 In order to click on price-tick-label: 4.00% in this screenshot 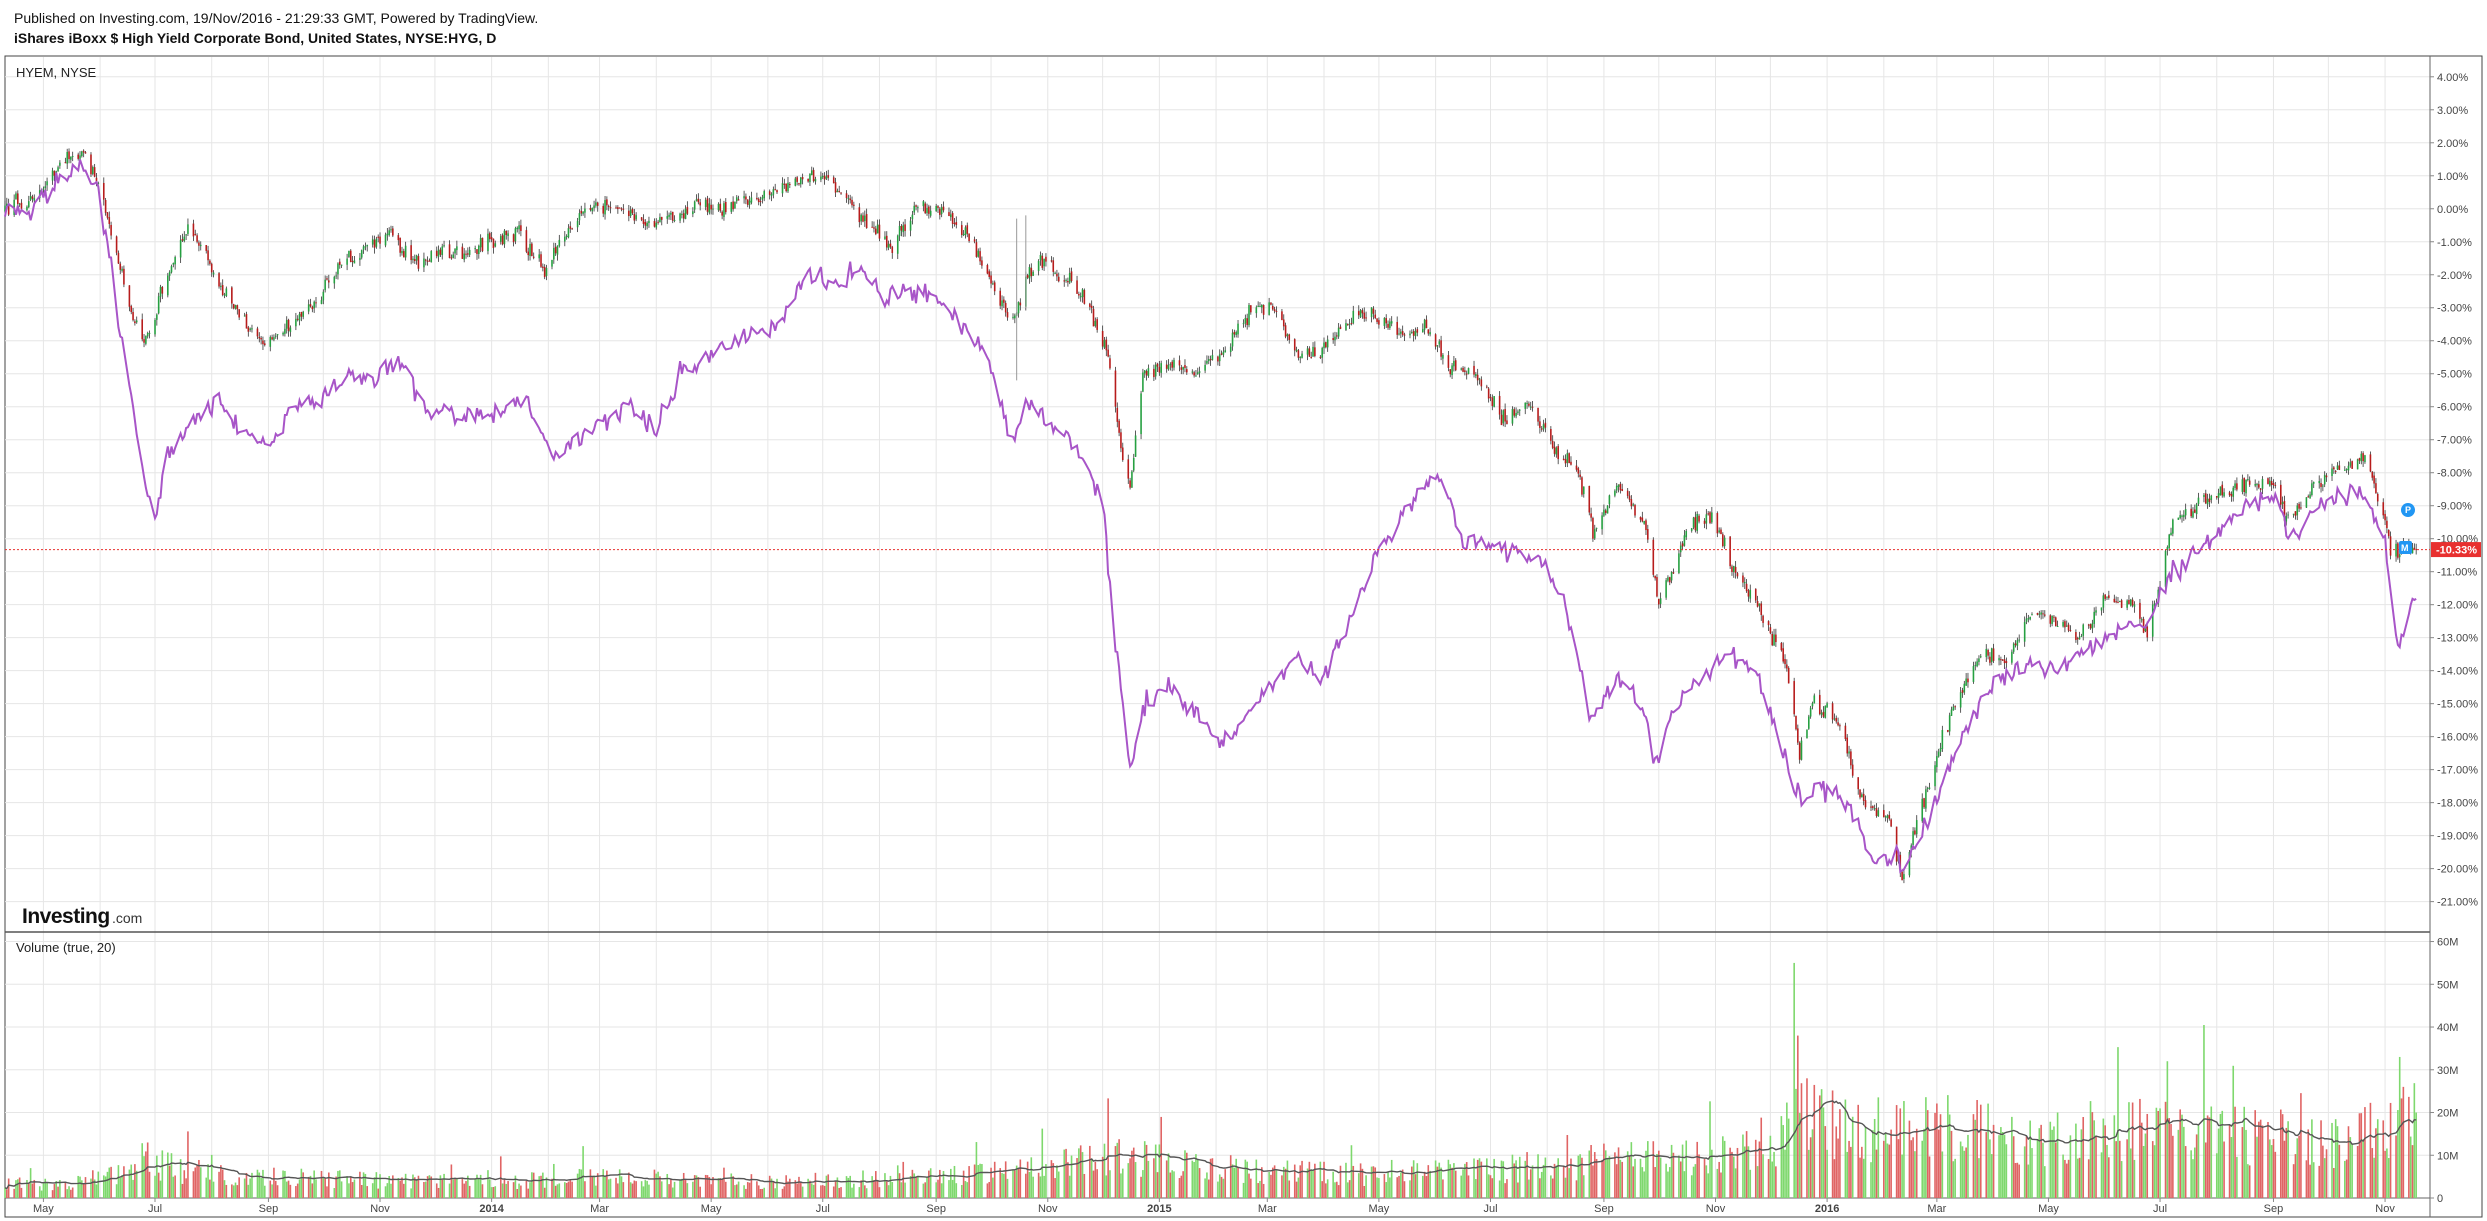, I will do `click(2452, 78)`.